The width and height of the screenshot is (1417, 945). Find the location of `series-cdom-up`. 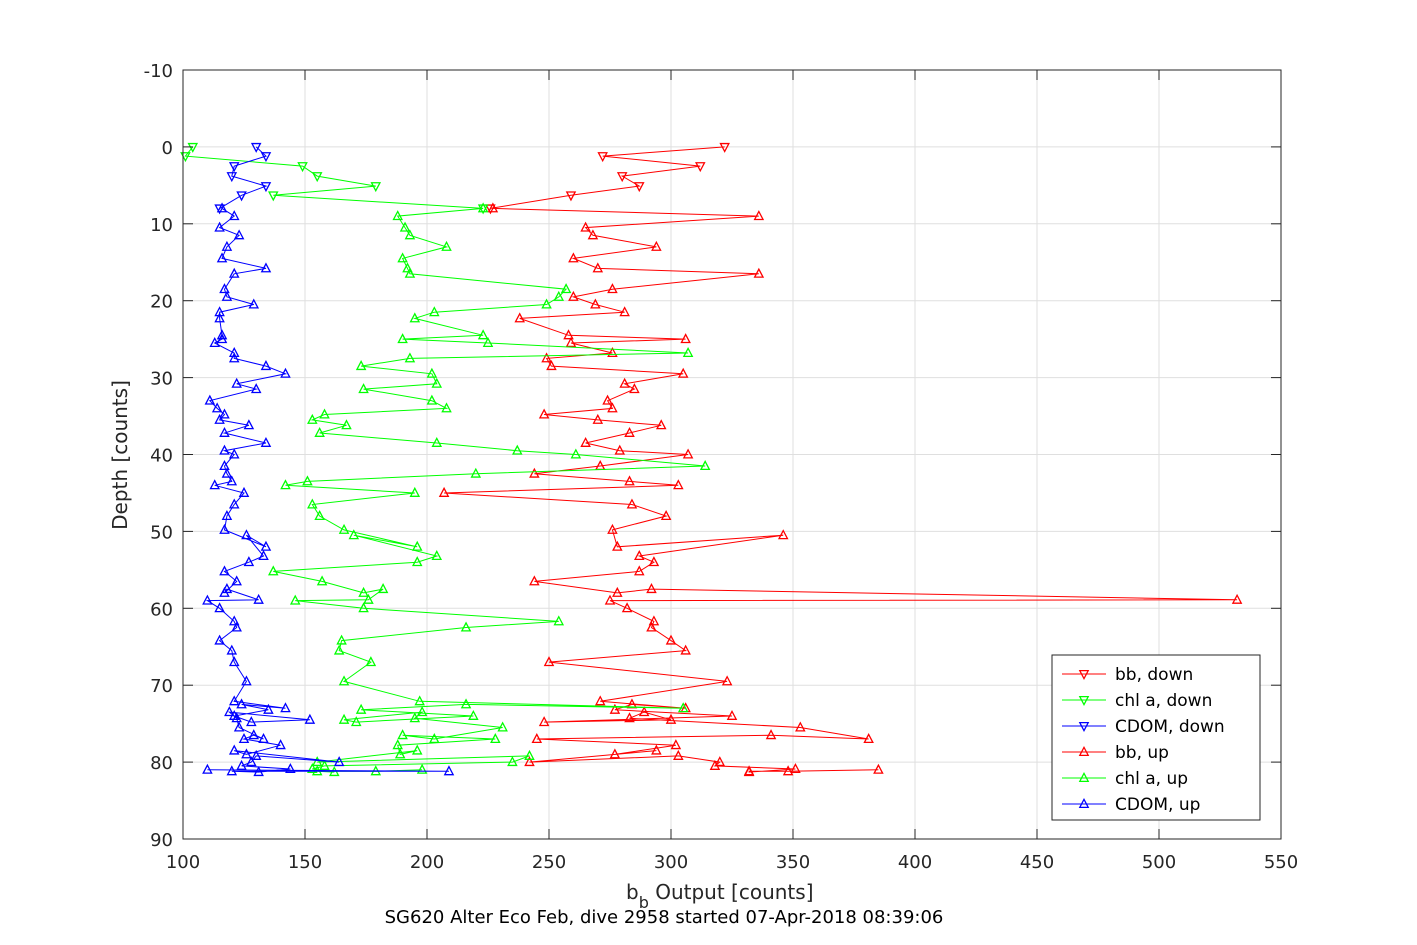

series-cdom-up is located at coordinates (328, 489).